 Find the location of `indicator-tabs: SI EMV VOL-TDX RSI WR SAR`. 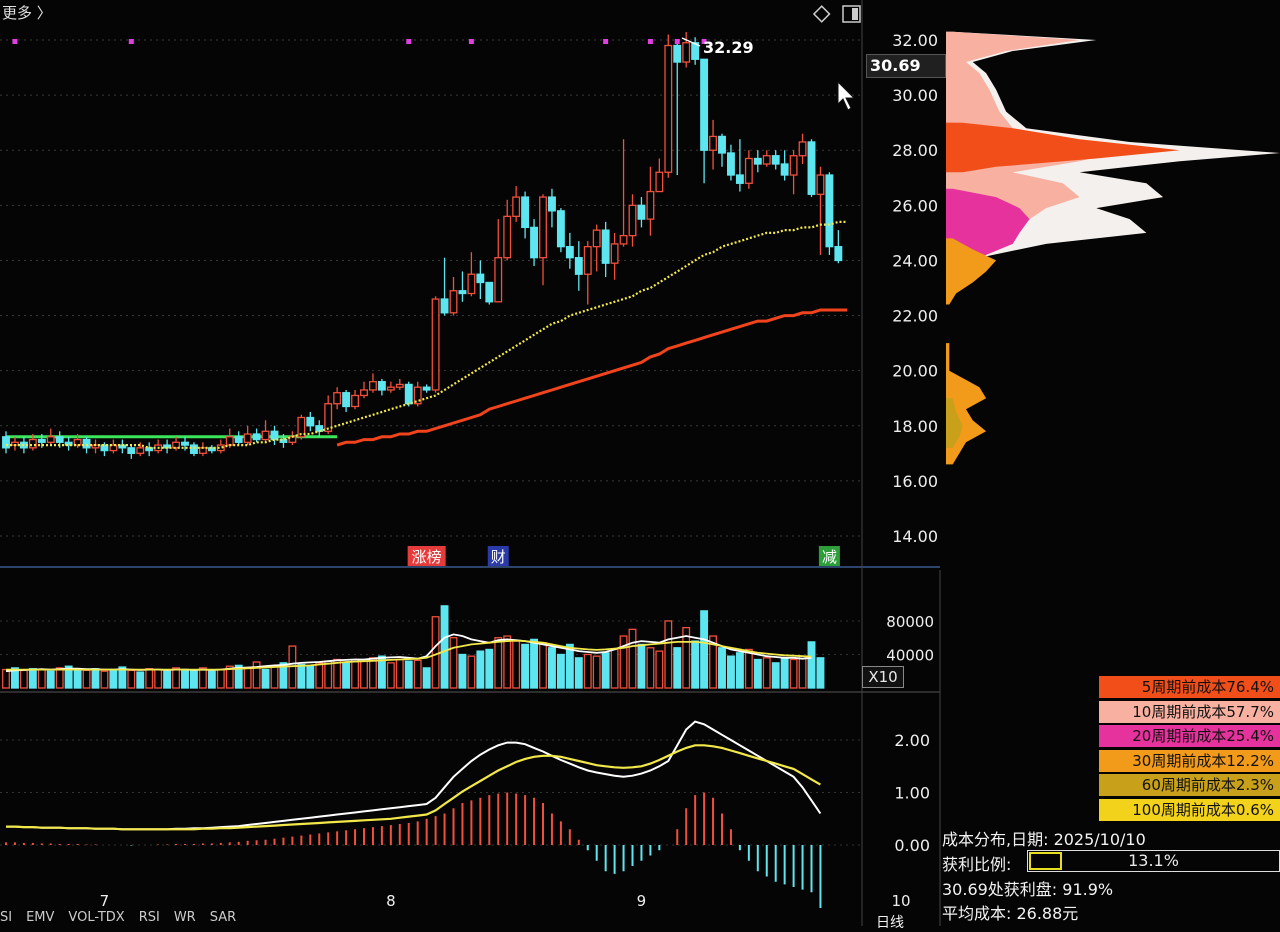

indicator-tabs: SI EMV VOL-TDX RSI WR SAR is located at coordinates (125, 917).